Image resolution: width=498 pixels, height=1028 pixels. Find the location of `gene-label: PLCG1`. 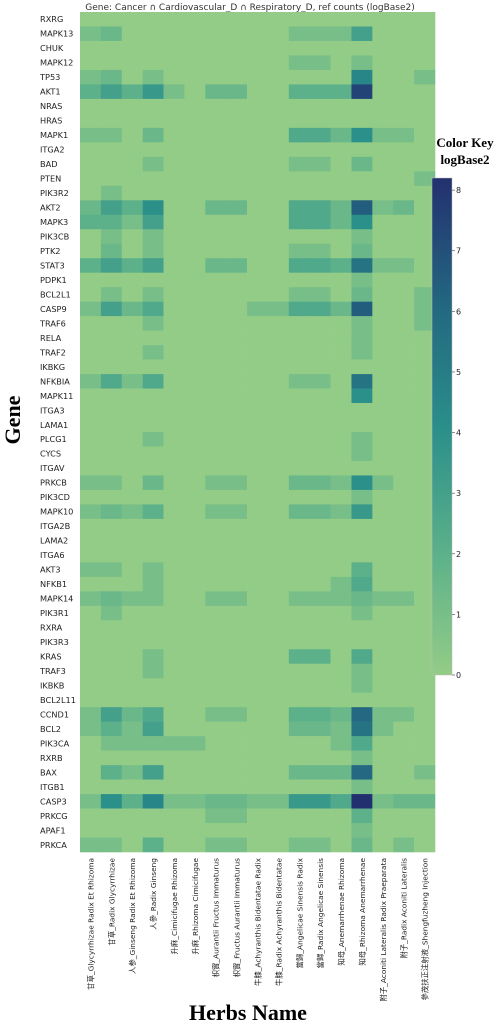

gene-label: PLCG1 is located at coordinates (53, 439).